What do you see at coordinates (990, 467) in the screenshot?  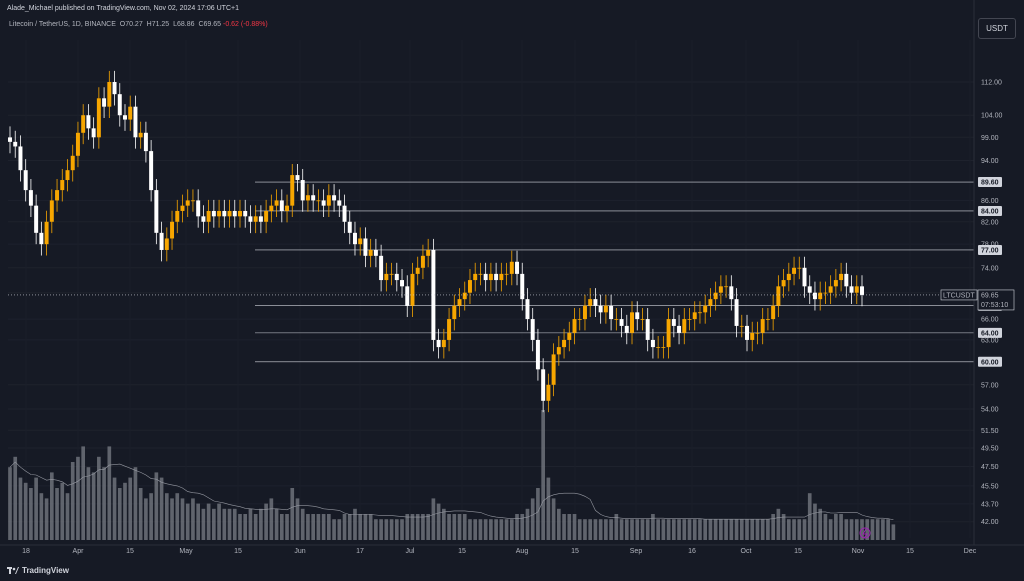 I see `price-tick-label: 47.50` at bounding box center [990, 467].